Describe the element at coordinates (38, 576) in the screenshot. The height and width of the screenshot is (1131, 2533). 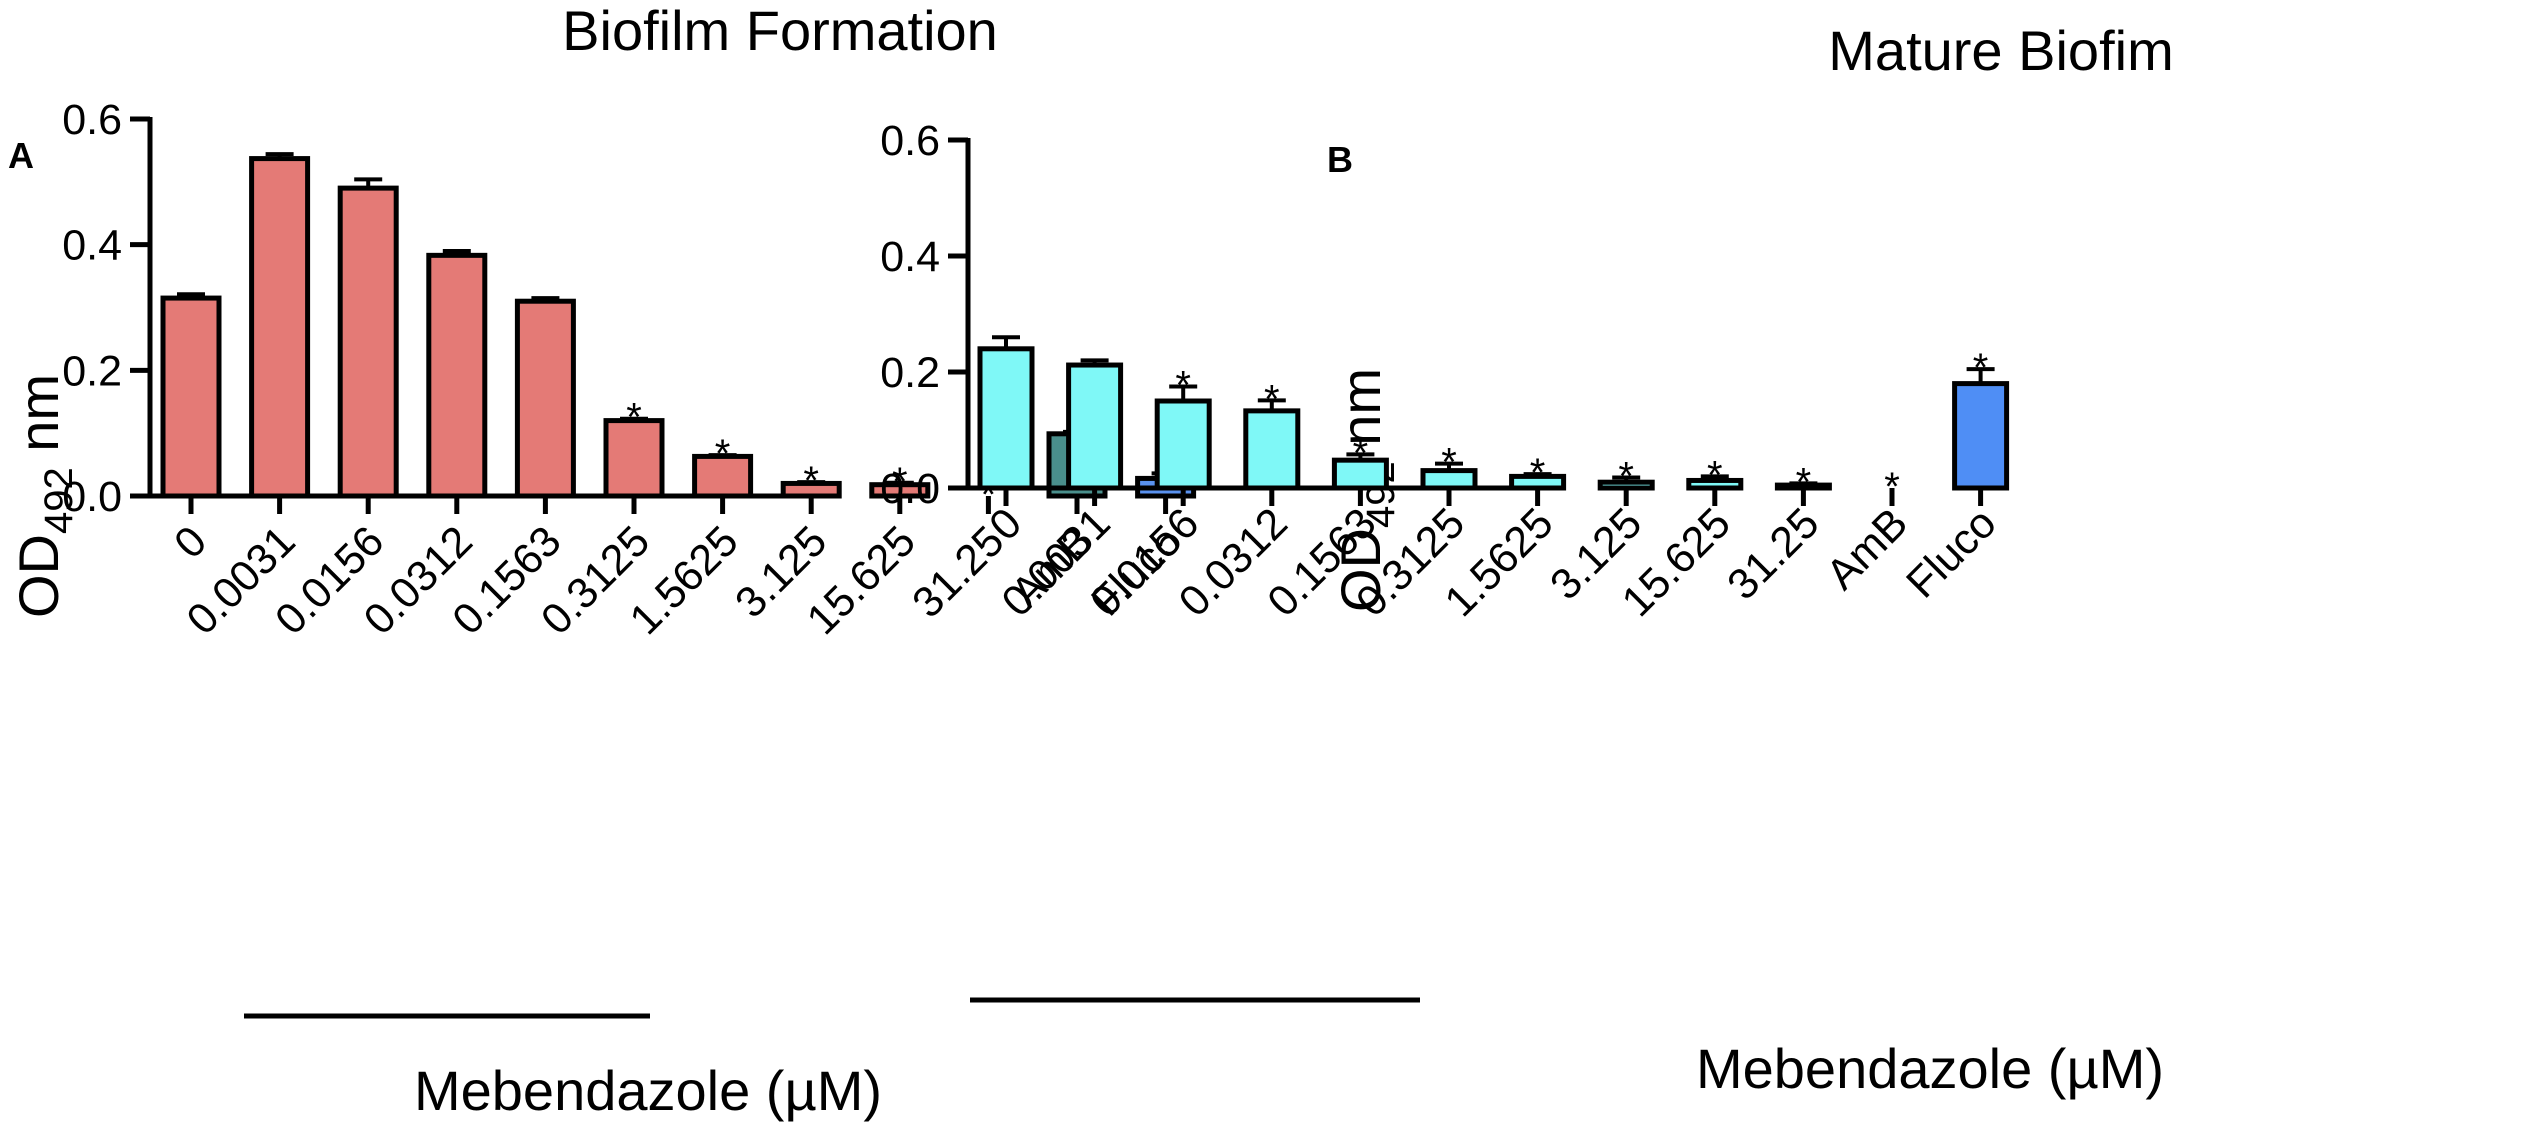
I see `panel-a-ylabel-main: OD` at that location.